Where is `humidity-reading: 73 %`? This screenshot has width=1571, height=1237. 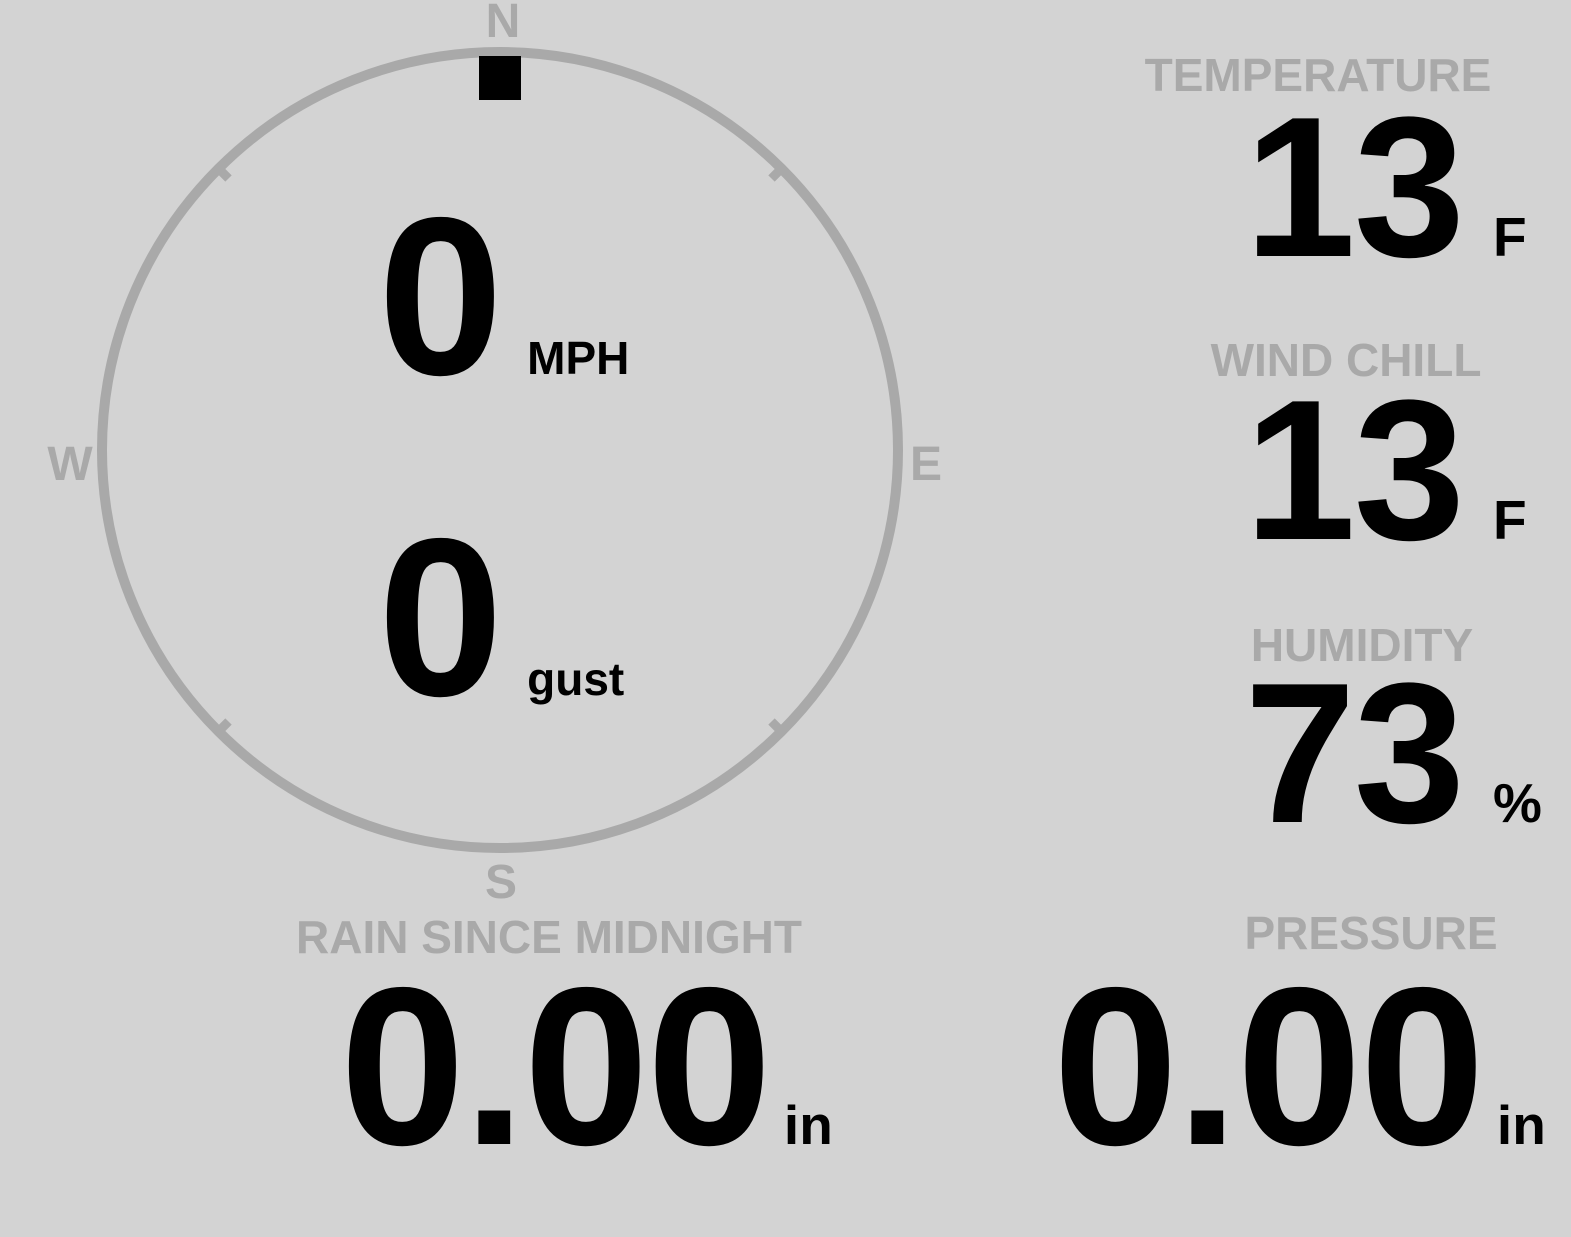 humidity-reading: 73 % is located at coordinates (1321, 754).